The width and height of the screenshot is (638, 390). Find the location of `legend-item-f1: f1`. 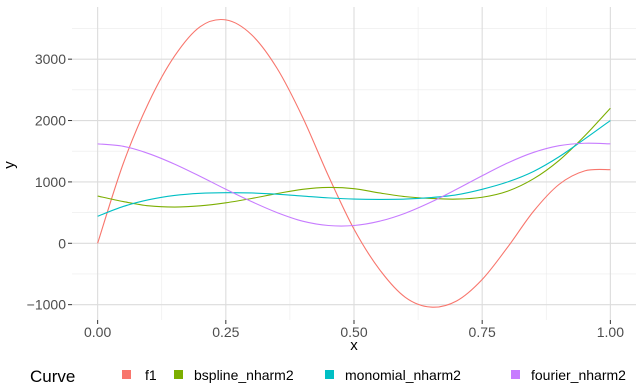

legend-item-f1: f1 is located at coordinates (139, 375).